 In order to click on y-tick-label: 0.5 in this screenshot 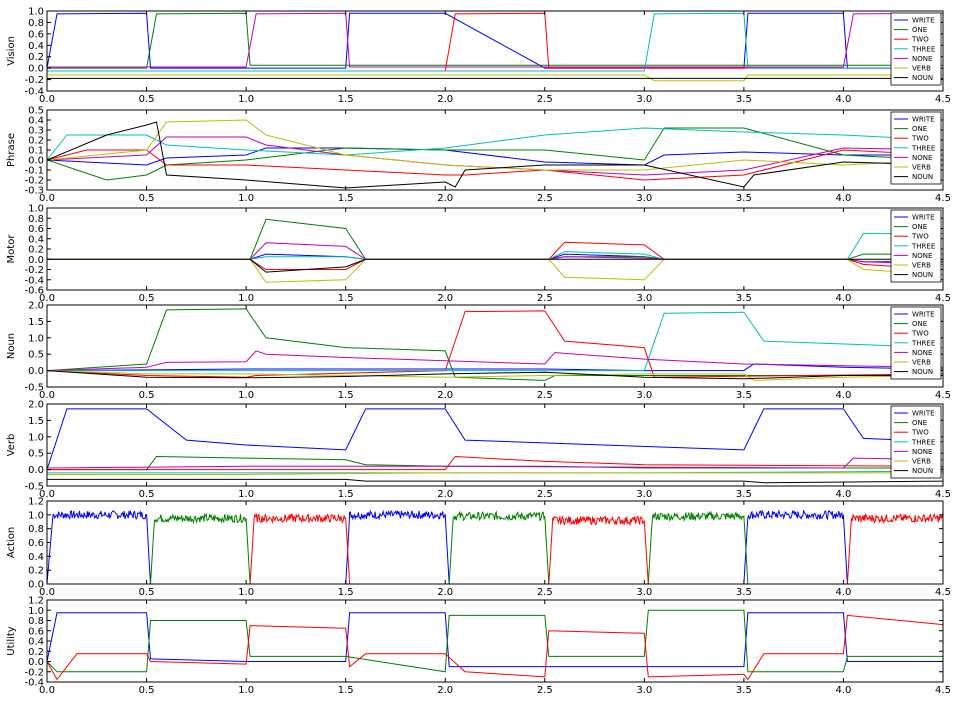, I will do `click(36, 355)`.